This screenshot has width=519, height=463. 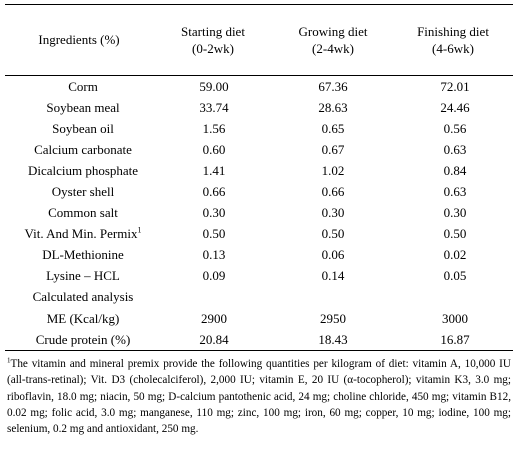 What do you see at coordinates (214, 234) in the screenshot?
I see `starting-diet-value: 0.50` at bounding box center [214, 234].